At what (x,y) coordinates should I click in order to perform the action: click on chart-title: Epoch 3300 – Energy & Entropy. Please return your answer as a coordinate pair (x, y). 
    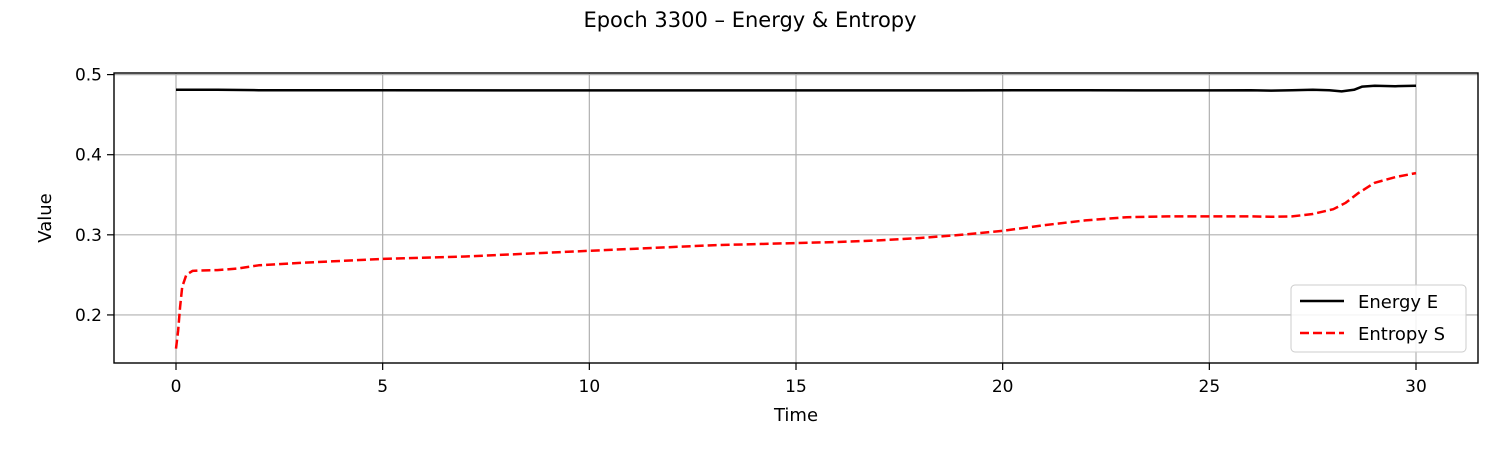
    Looking at the image, I should click on (749, 20).